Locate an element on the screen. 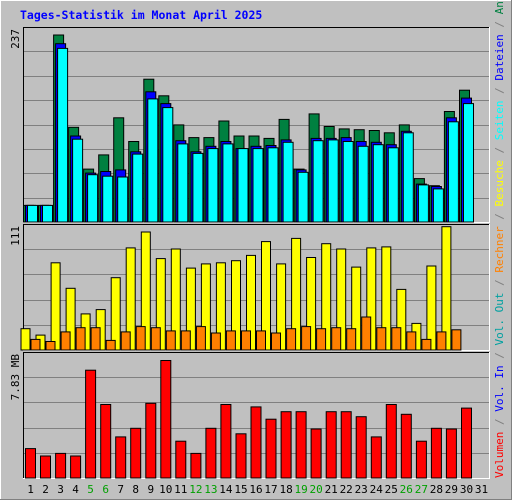 This screenshot has width=512, height=500. day-label-3: 3 is located at coordinates (60, 489).